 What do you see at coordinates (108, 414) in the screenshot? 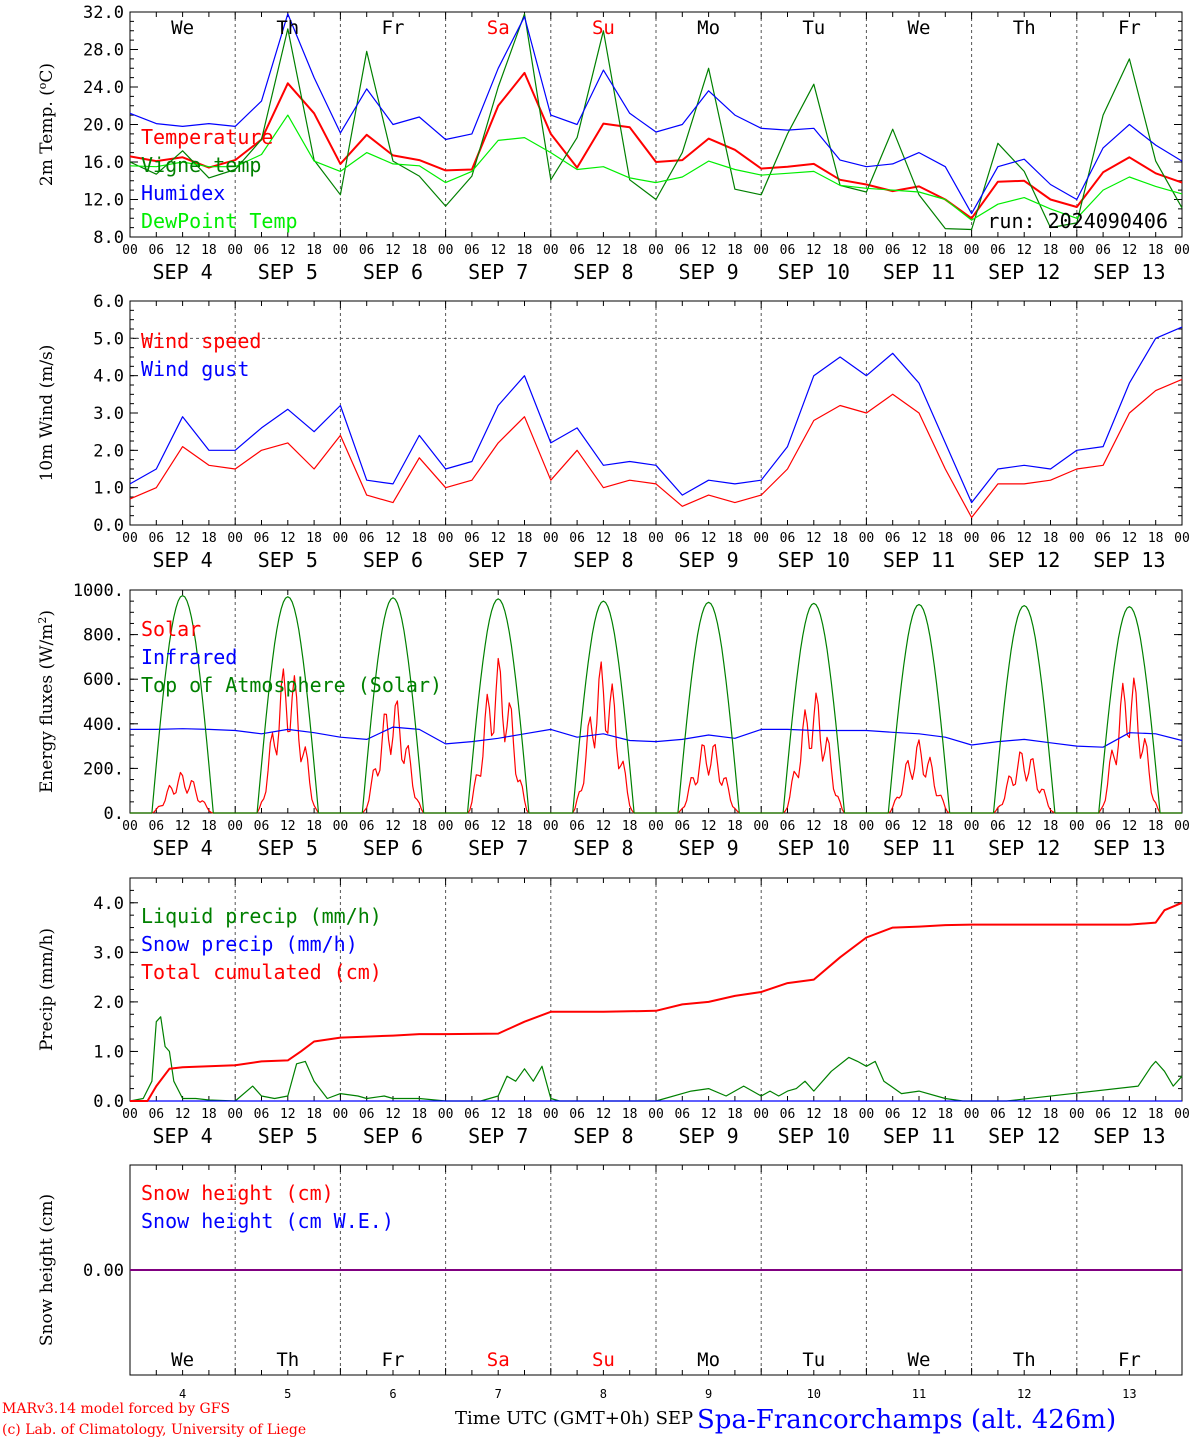
I see `y-tick-label: 3.0` at bounding box center [108, 414].